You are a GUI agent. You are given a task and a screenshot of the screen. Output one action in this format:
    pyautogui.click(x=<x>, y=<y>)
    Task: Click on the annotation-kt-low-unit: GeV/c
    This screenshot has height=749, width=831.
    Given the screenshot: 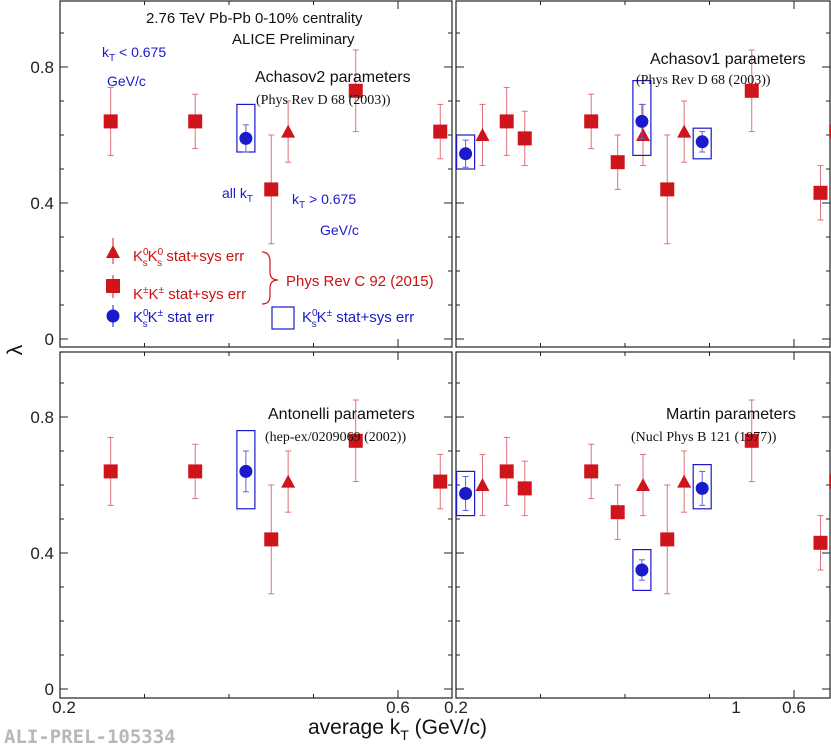 What is the action you would take?
    pyautogui.click(x=126, y=81)
    